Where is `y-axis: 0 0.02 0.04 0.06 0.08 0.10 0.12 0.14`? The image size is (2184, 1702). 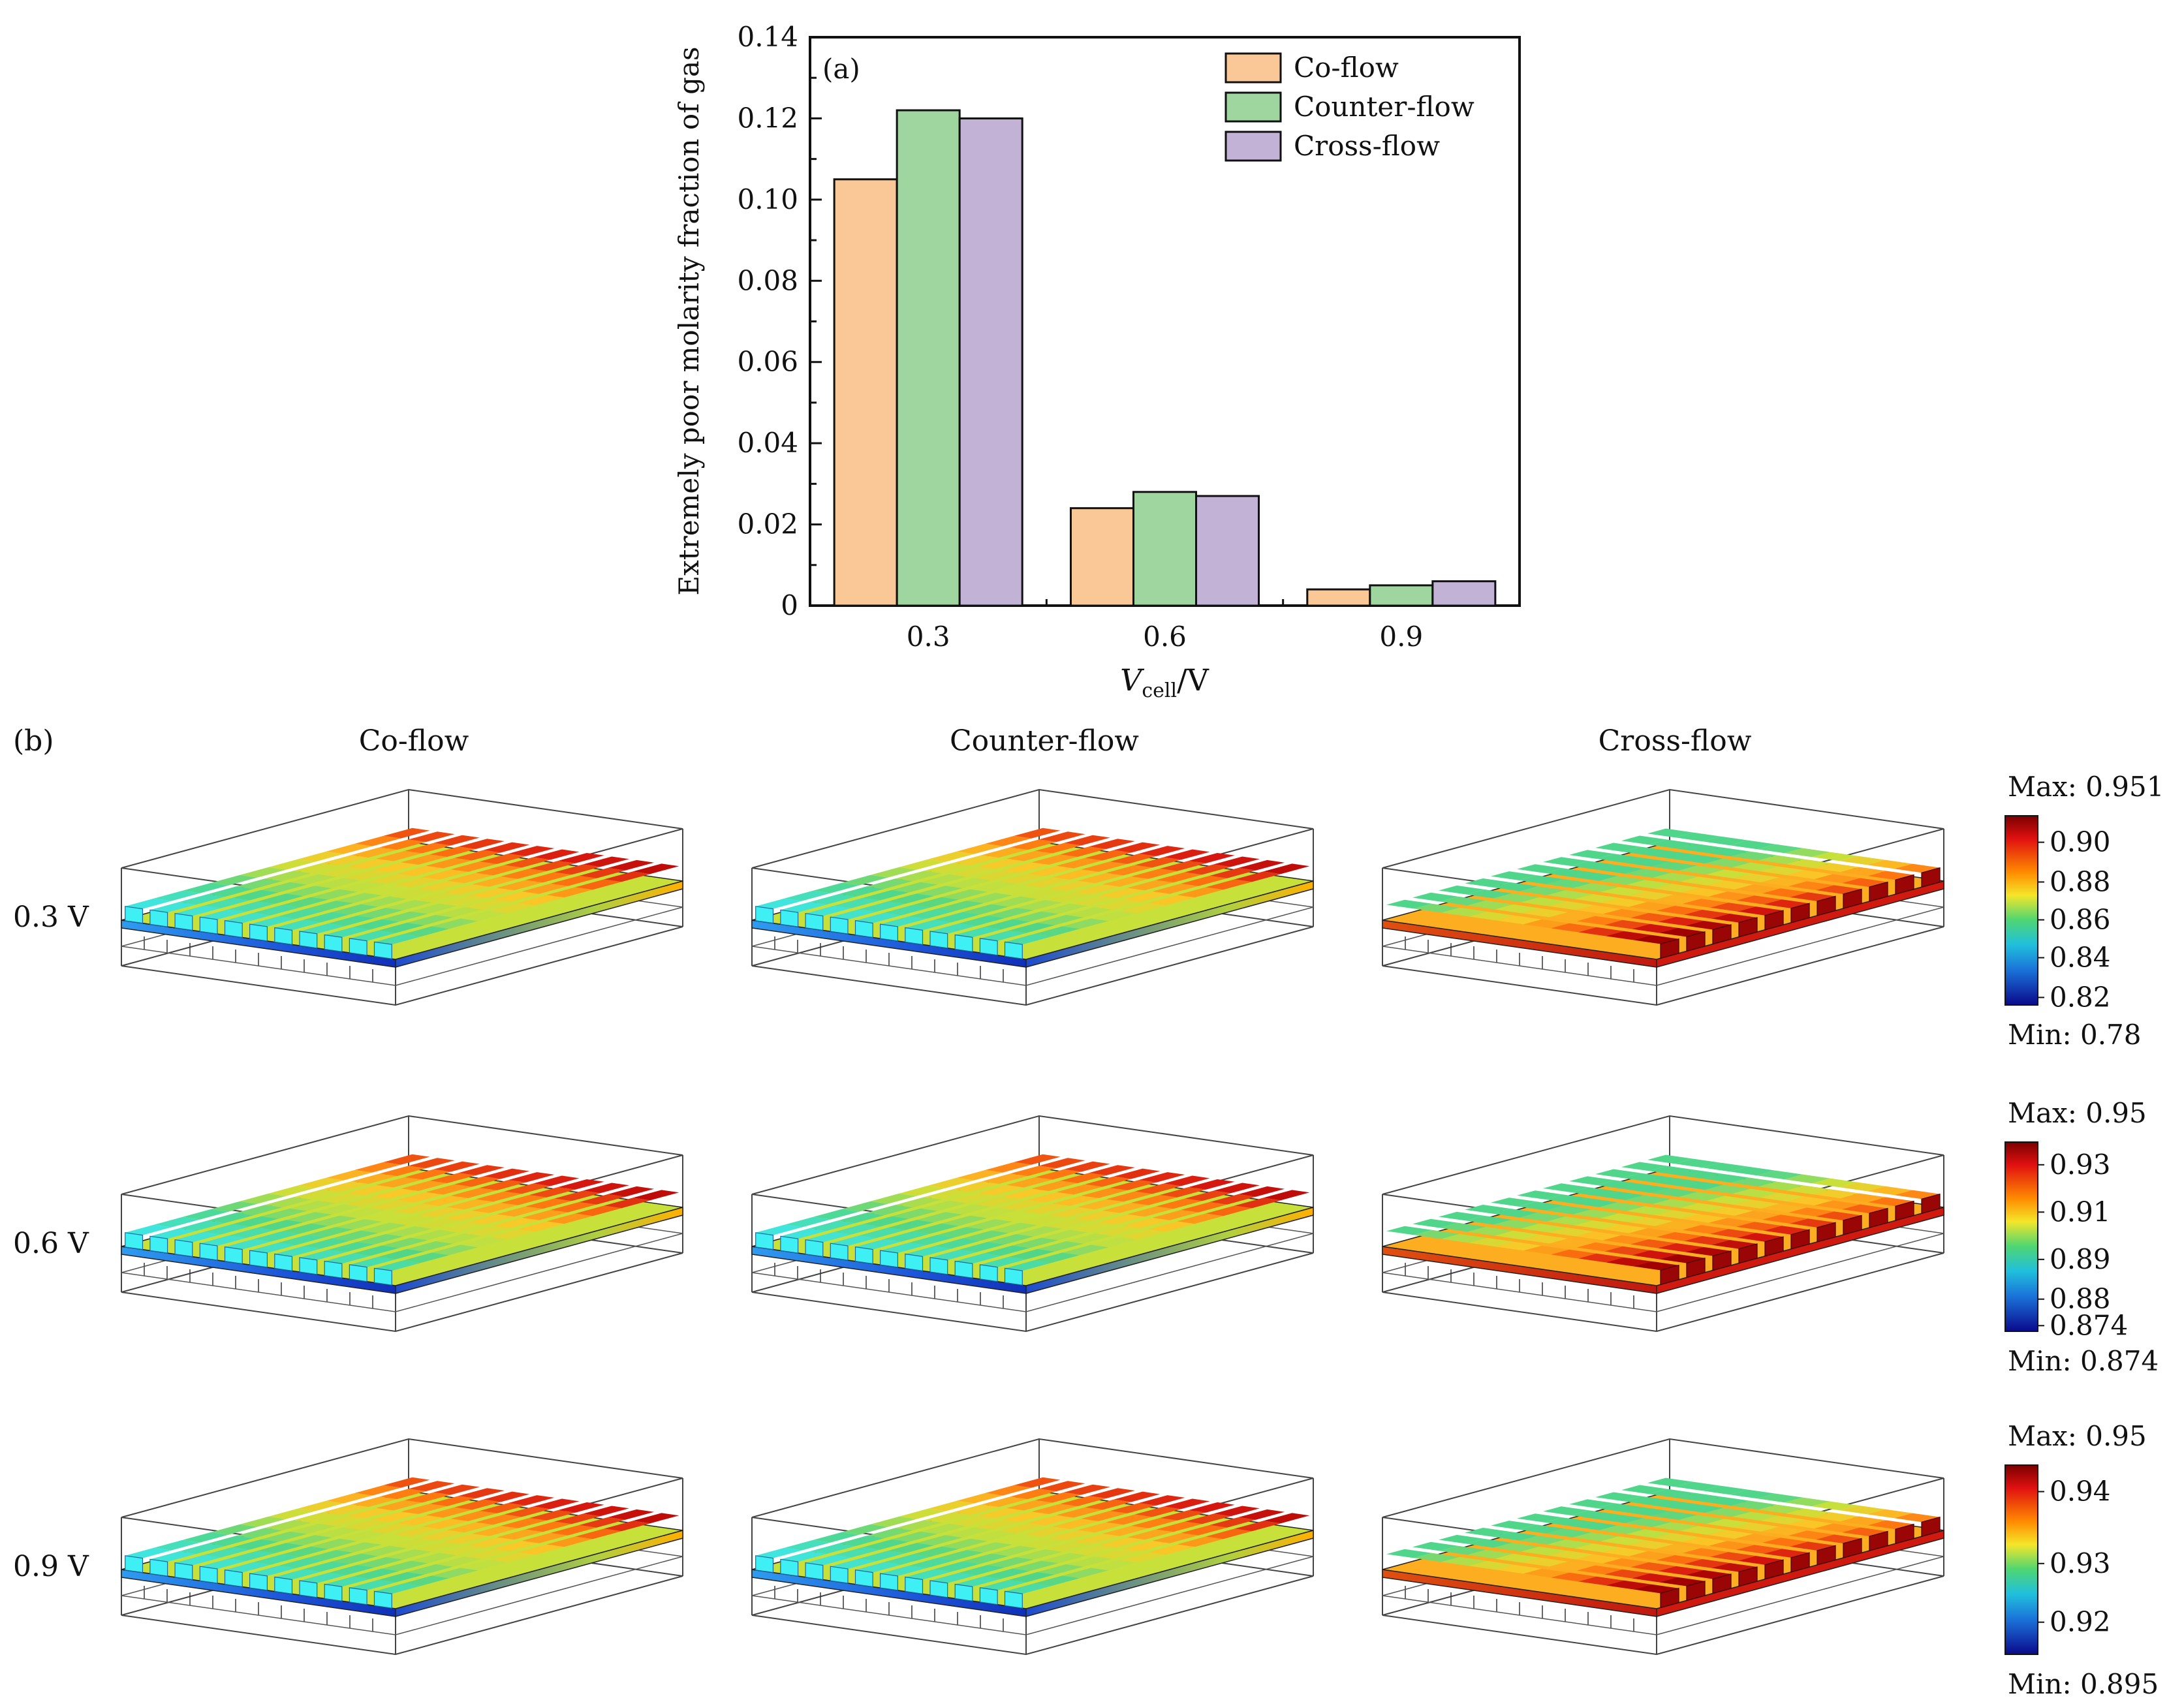 y-axis: 0 0.02 0.04 0.06 0.08 0.10 0.12 0.14 is located at coordinates (779, 321).